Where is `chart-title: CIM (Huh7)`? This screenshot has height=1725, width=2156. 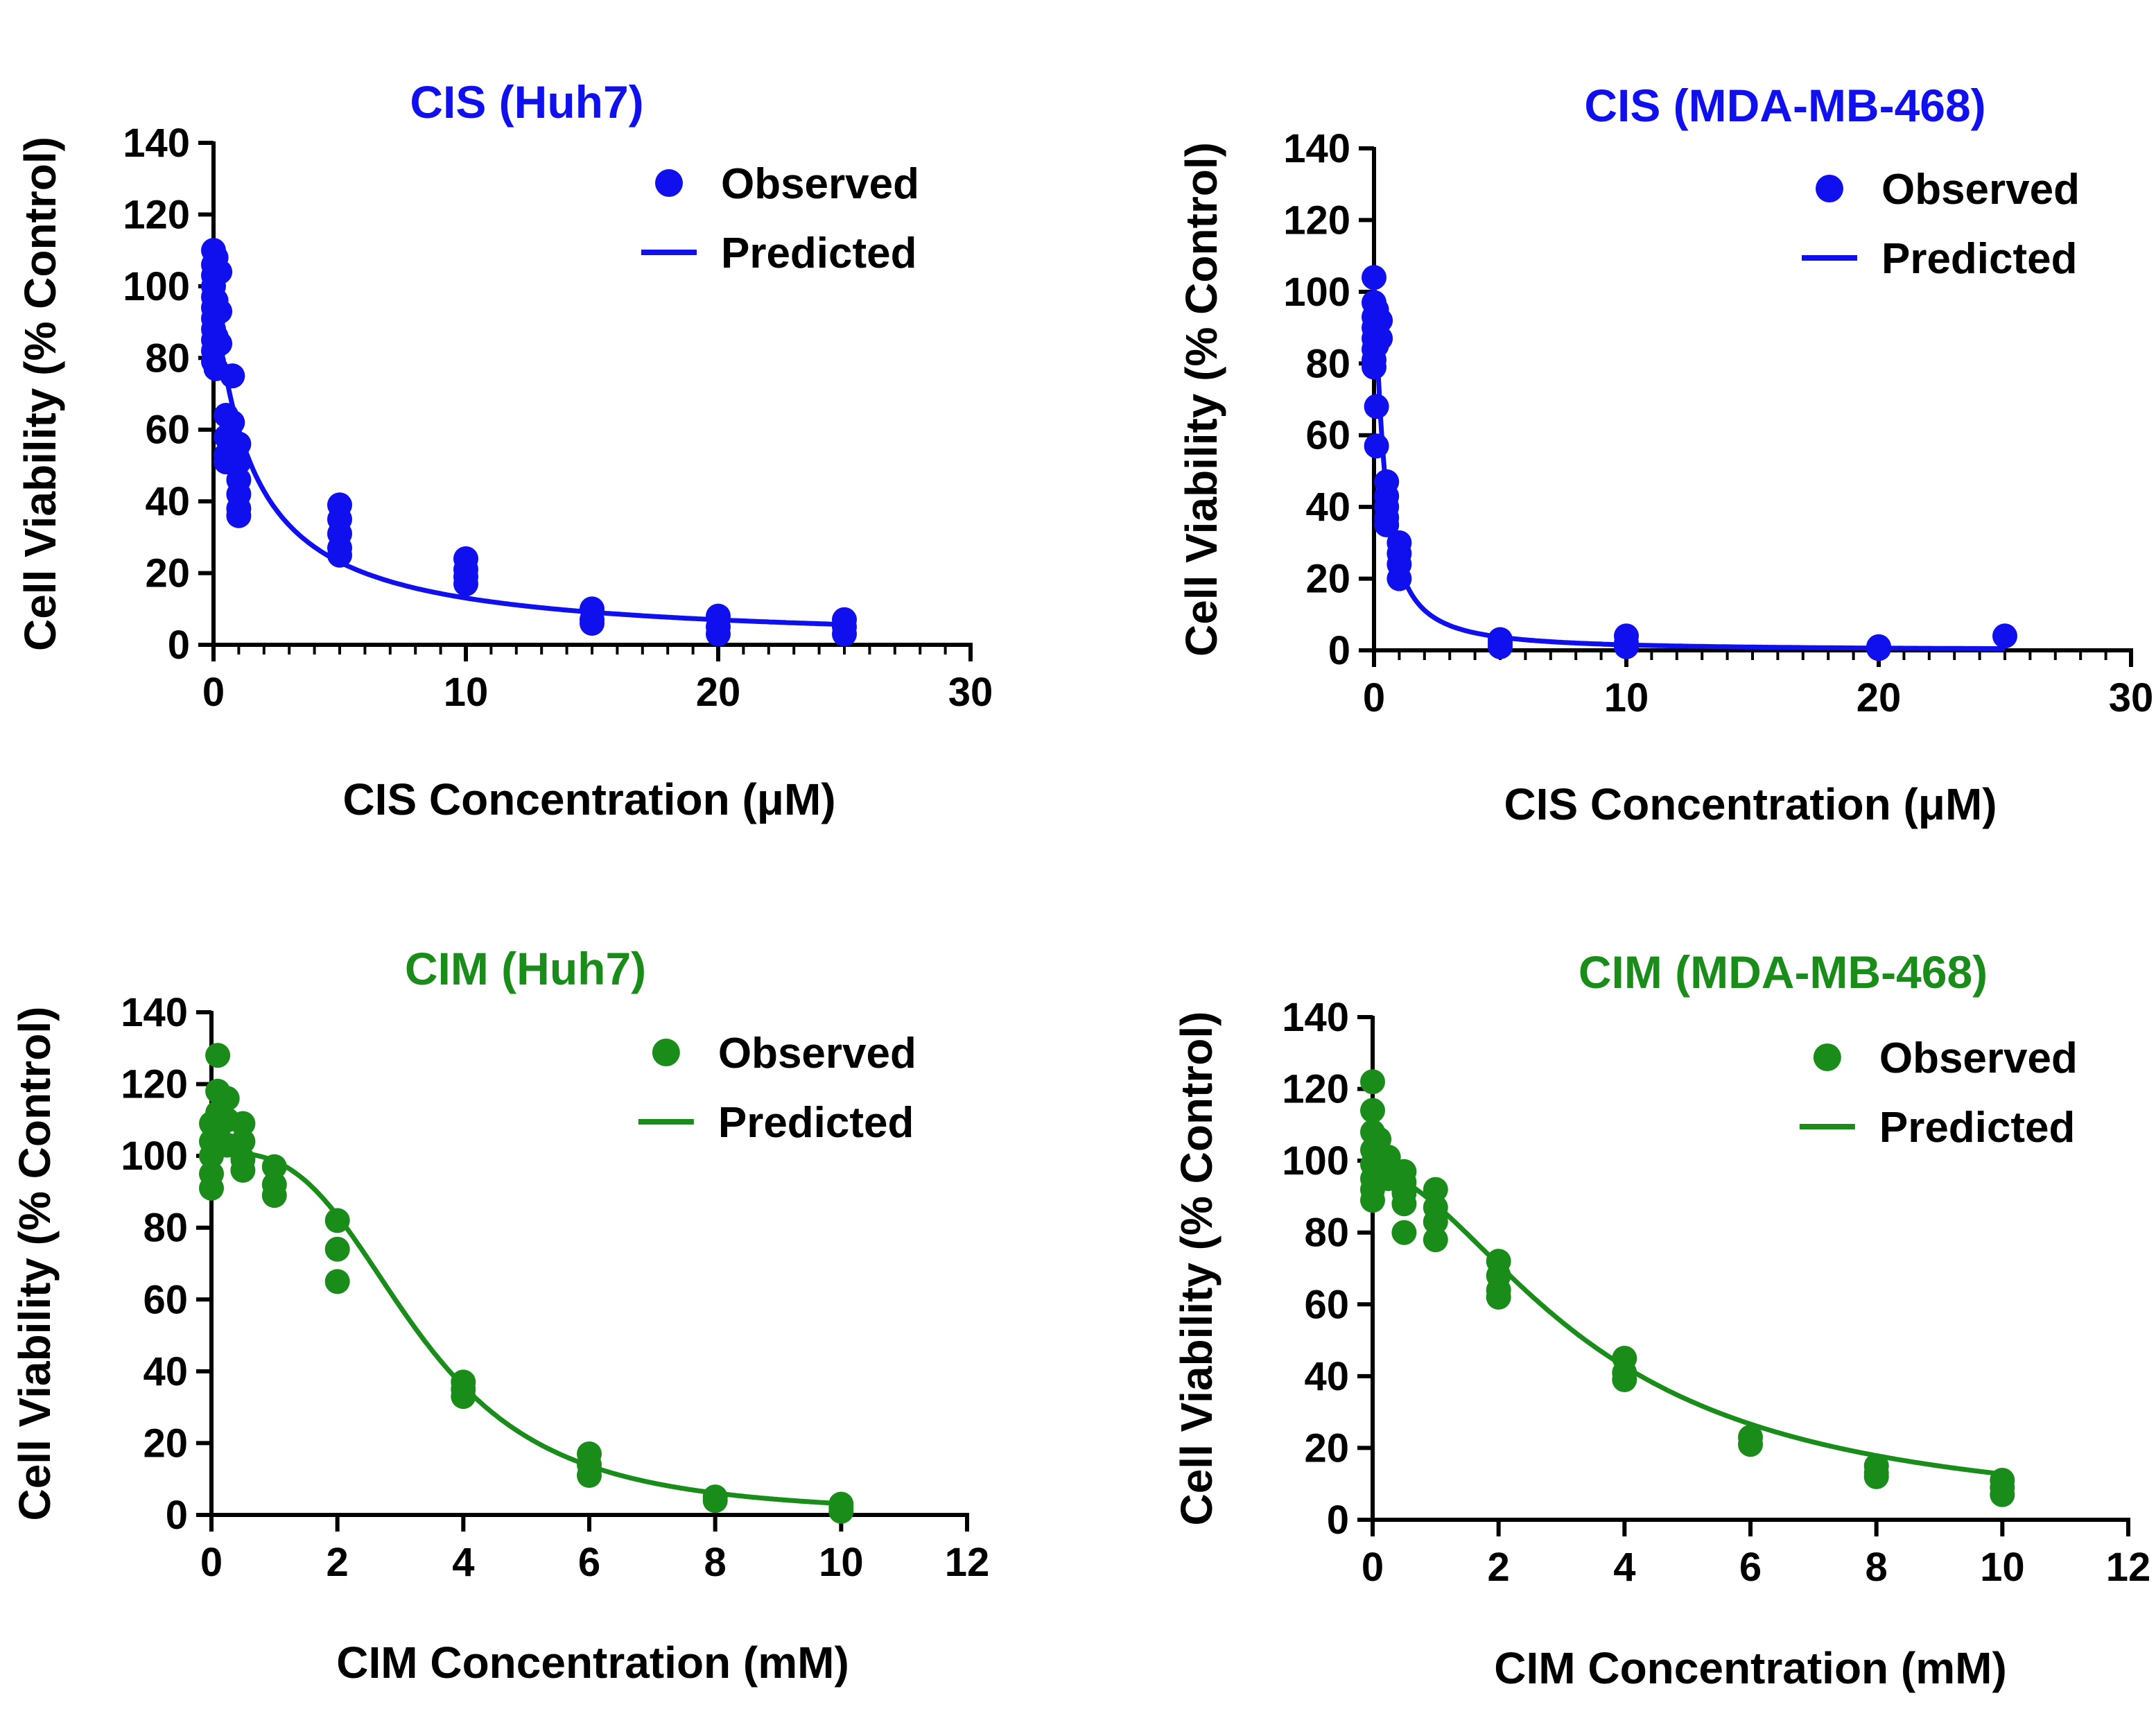 chart-title: CIM (Huh7) is located at coordinates (525, 968).